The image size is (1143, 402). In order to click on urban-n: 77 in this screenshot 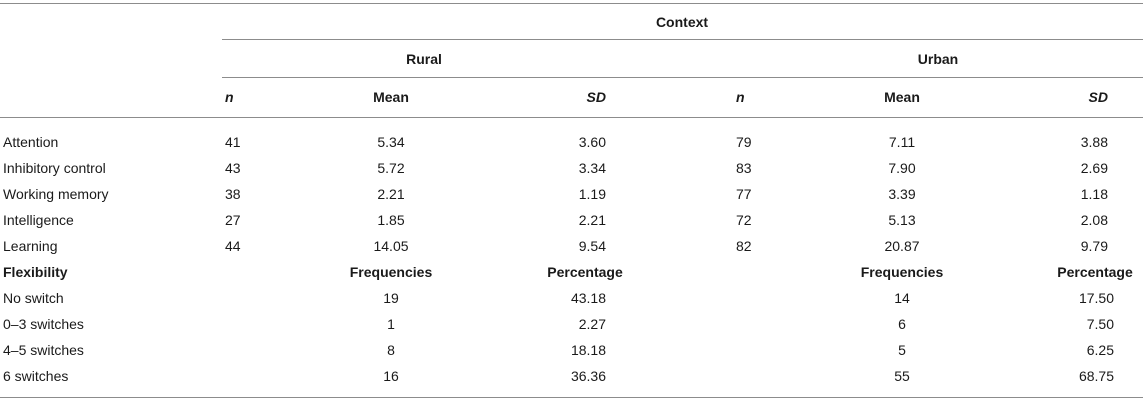, I will do `click(744, 194)`.